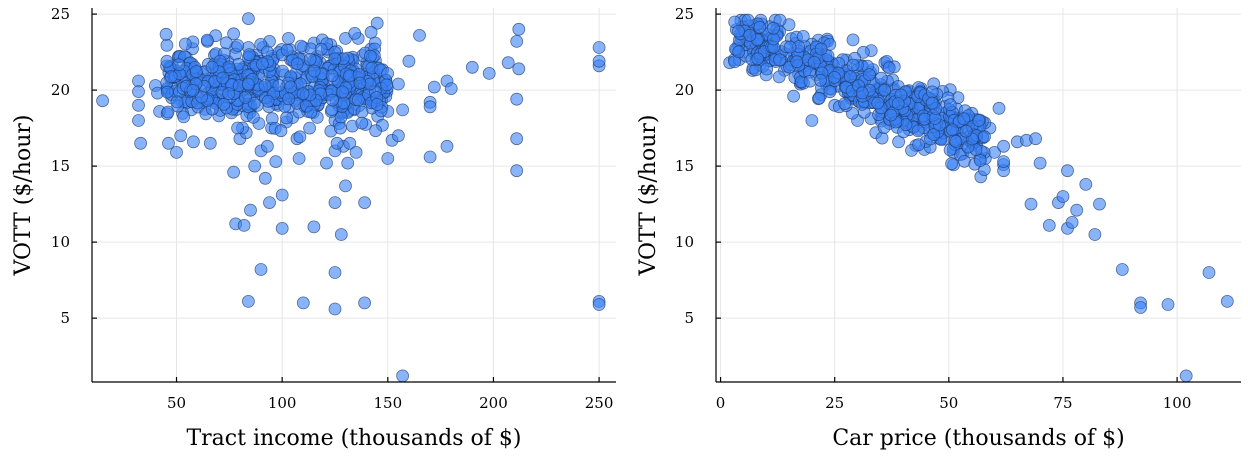 The width and height of the screenshot is (1248, 457). Describe the element at coordinates (978, 438) in the screenshot. I see `x-axis-label: Car price (thousands of $)` at that location.